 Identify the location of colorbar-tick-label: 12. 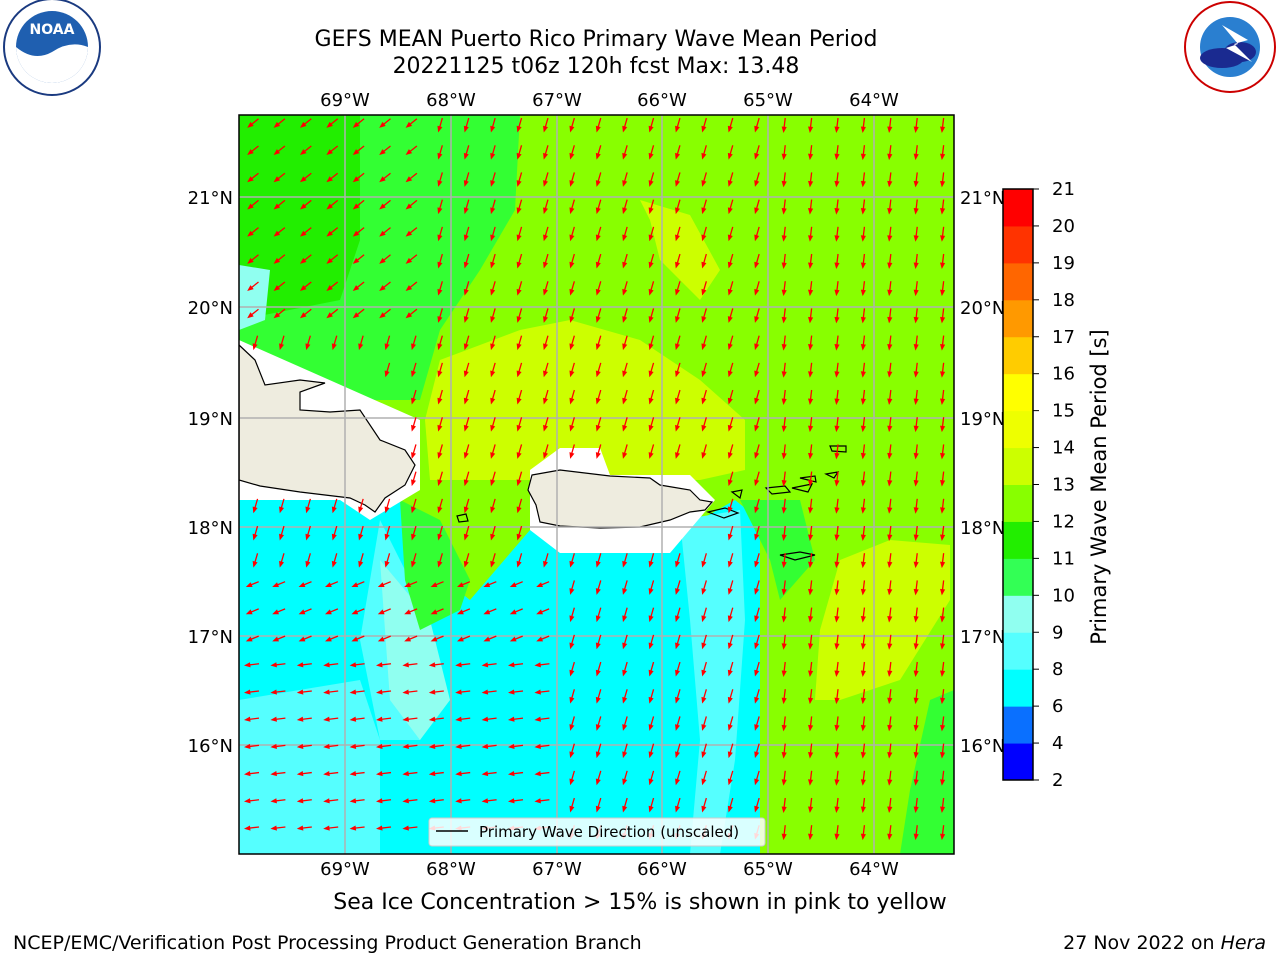
(1063, 521).